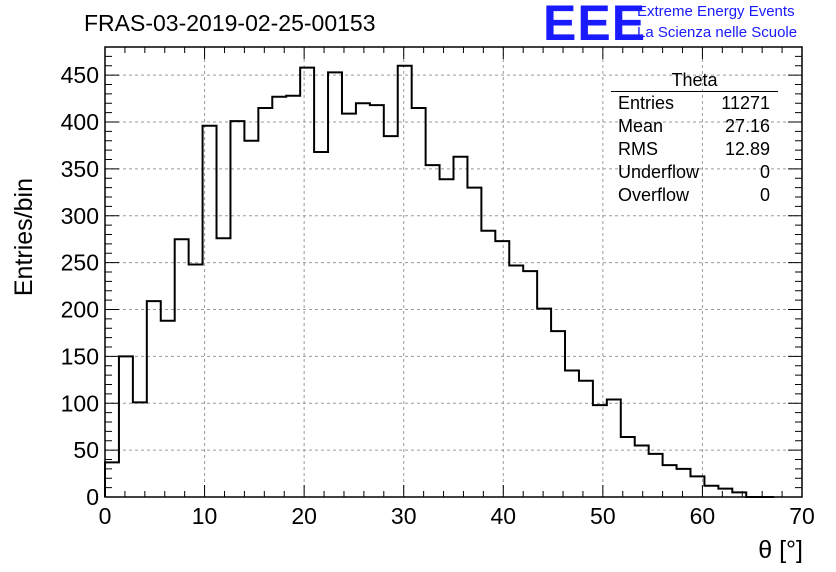  Describe the element at coordinates (80, 403) in the screenshot. I see `y-tick-label: 100` at that location.